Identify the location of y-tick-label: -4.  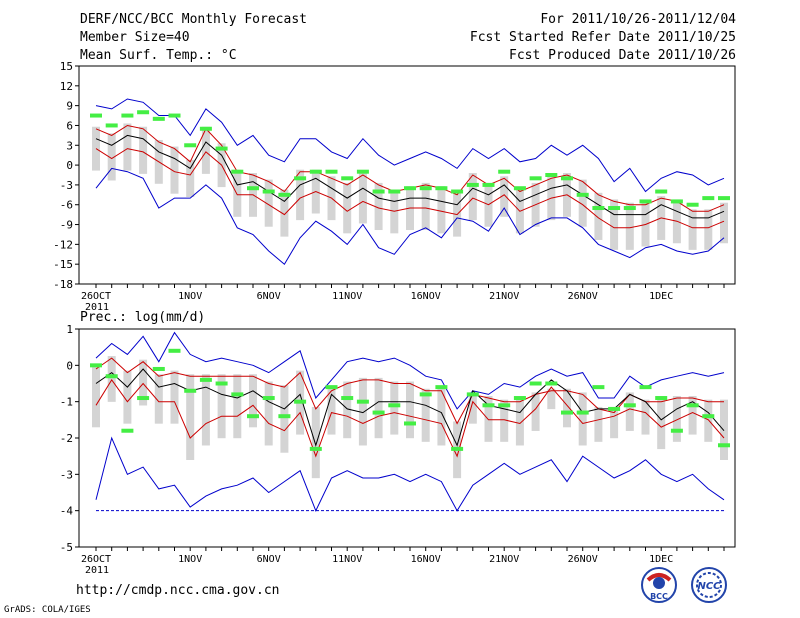
(67, 511).